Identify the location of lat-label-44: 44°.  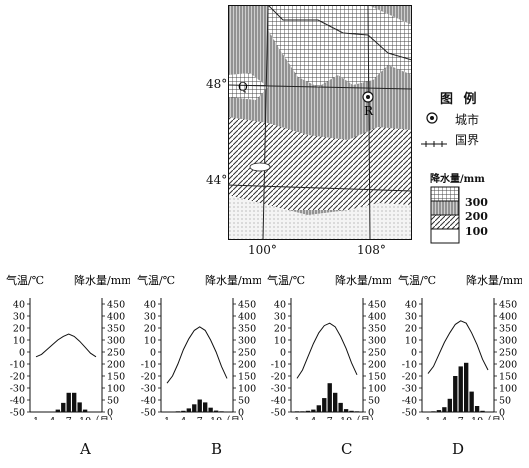
(217, 180).